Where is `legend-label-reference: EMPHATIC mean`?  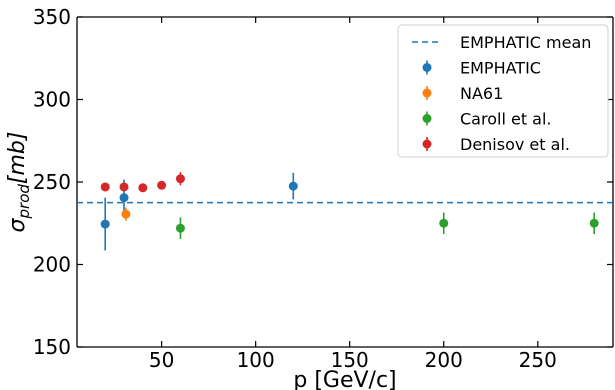
legend-label-reference: EMPHATIC mean is located at coordinates (525, 42).